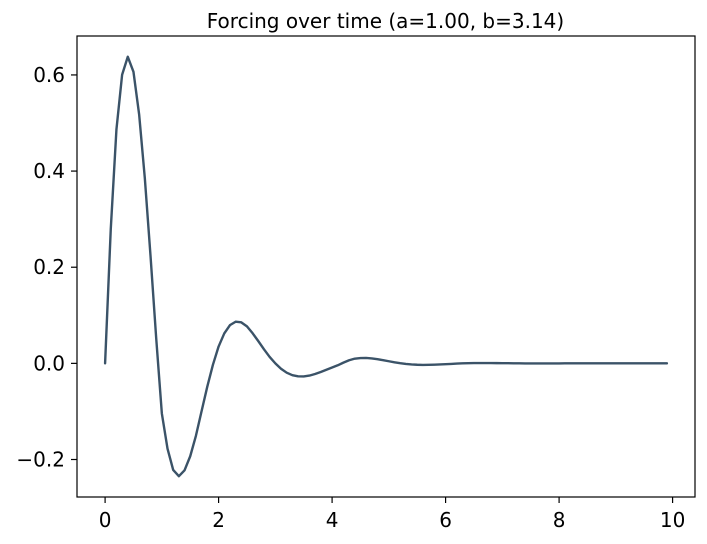 Image resolution: width=707 pixels, height=544 pixels. What do you see at coordinates (49, 75) in the screenshot?
I see `y-tick-label: 0.6` at bounding box center [49, 75].